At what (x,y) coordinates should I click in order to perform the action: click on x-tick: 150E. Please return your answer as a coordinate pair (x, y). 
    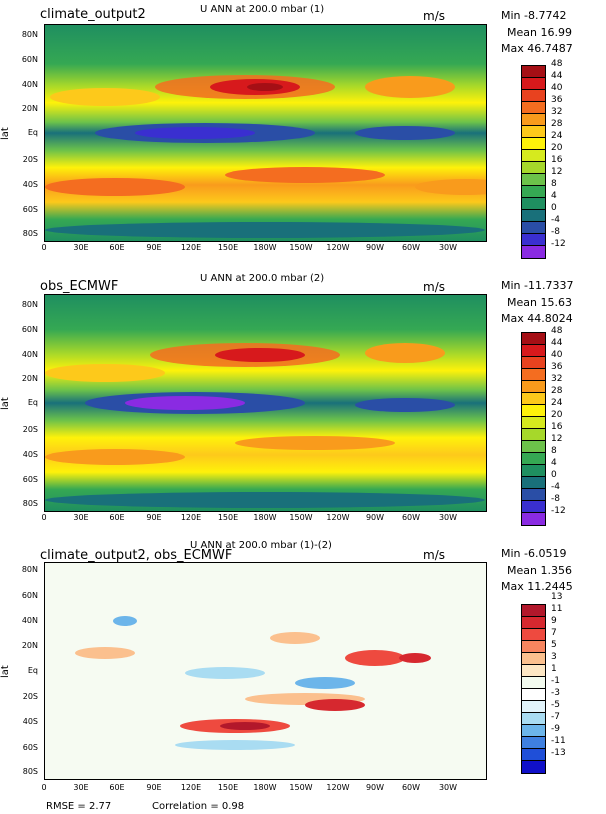
    Looking at the image, I should click on (228, 247).